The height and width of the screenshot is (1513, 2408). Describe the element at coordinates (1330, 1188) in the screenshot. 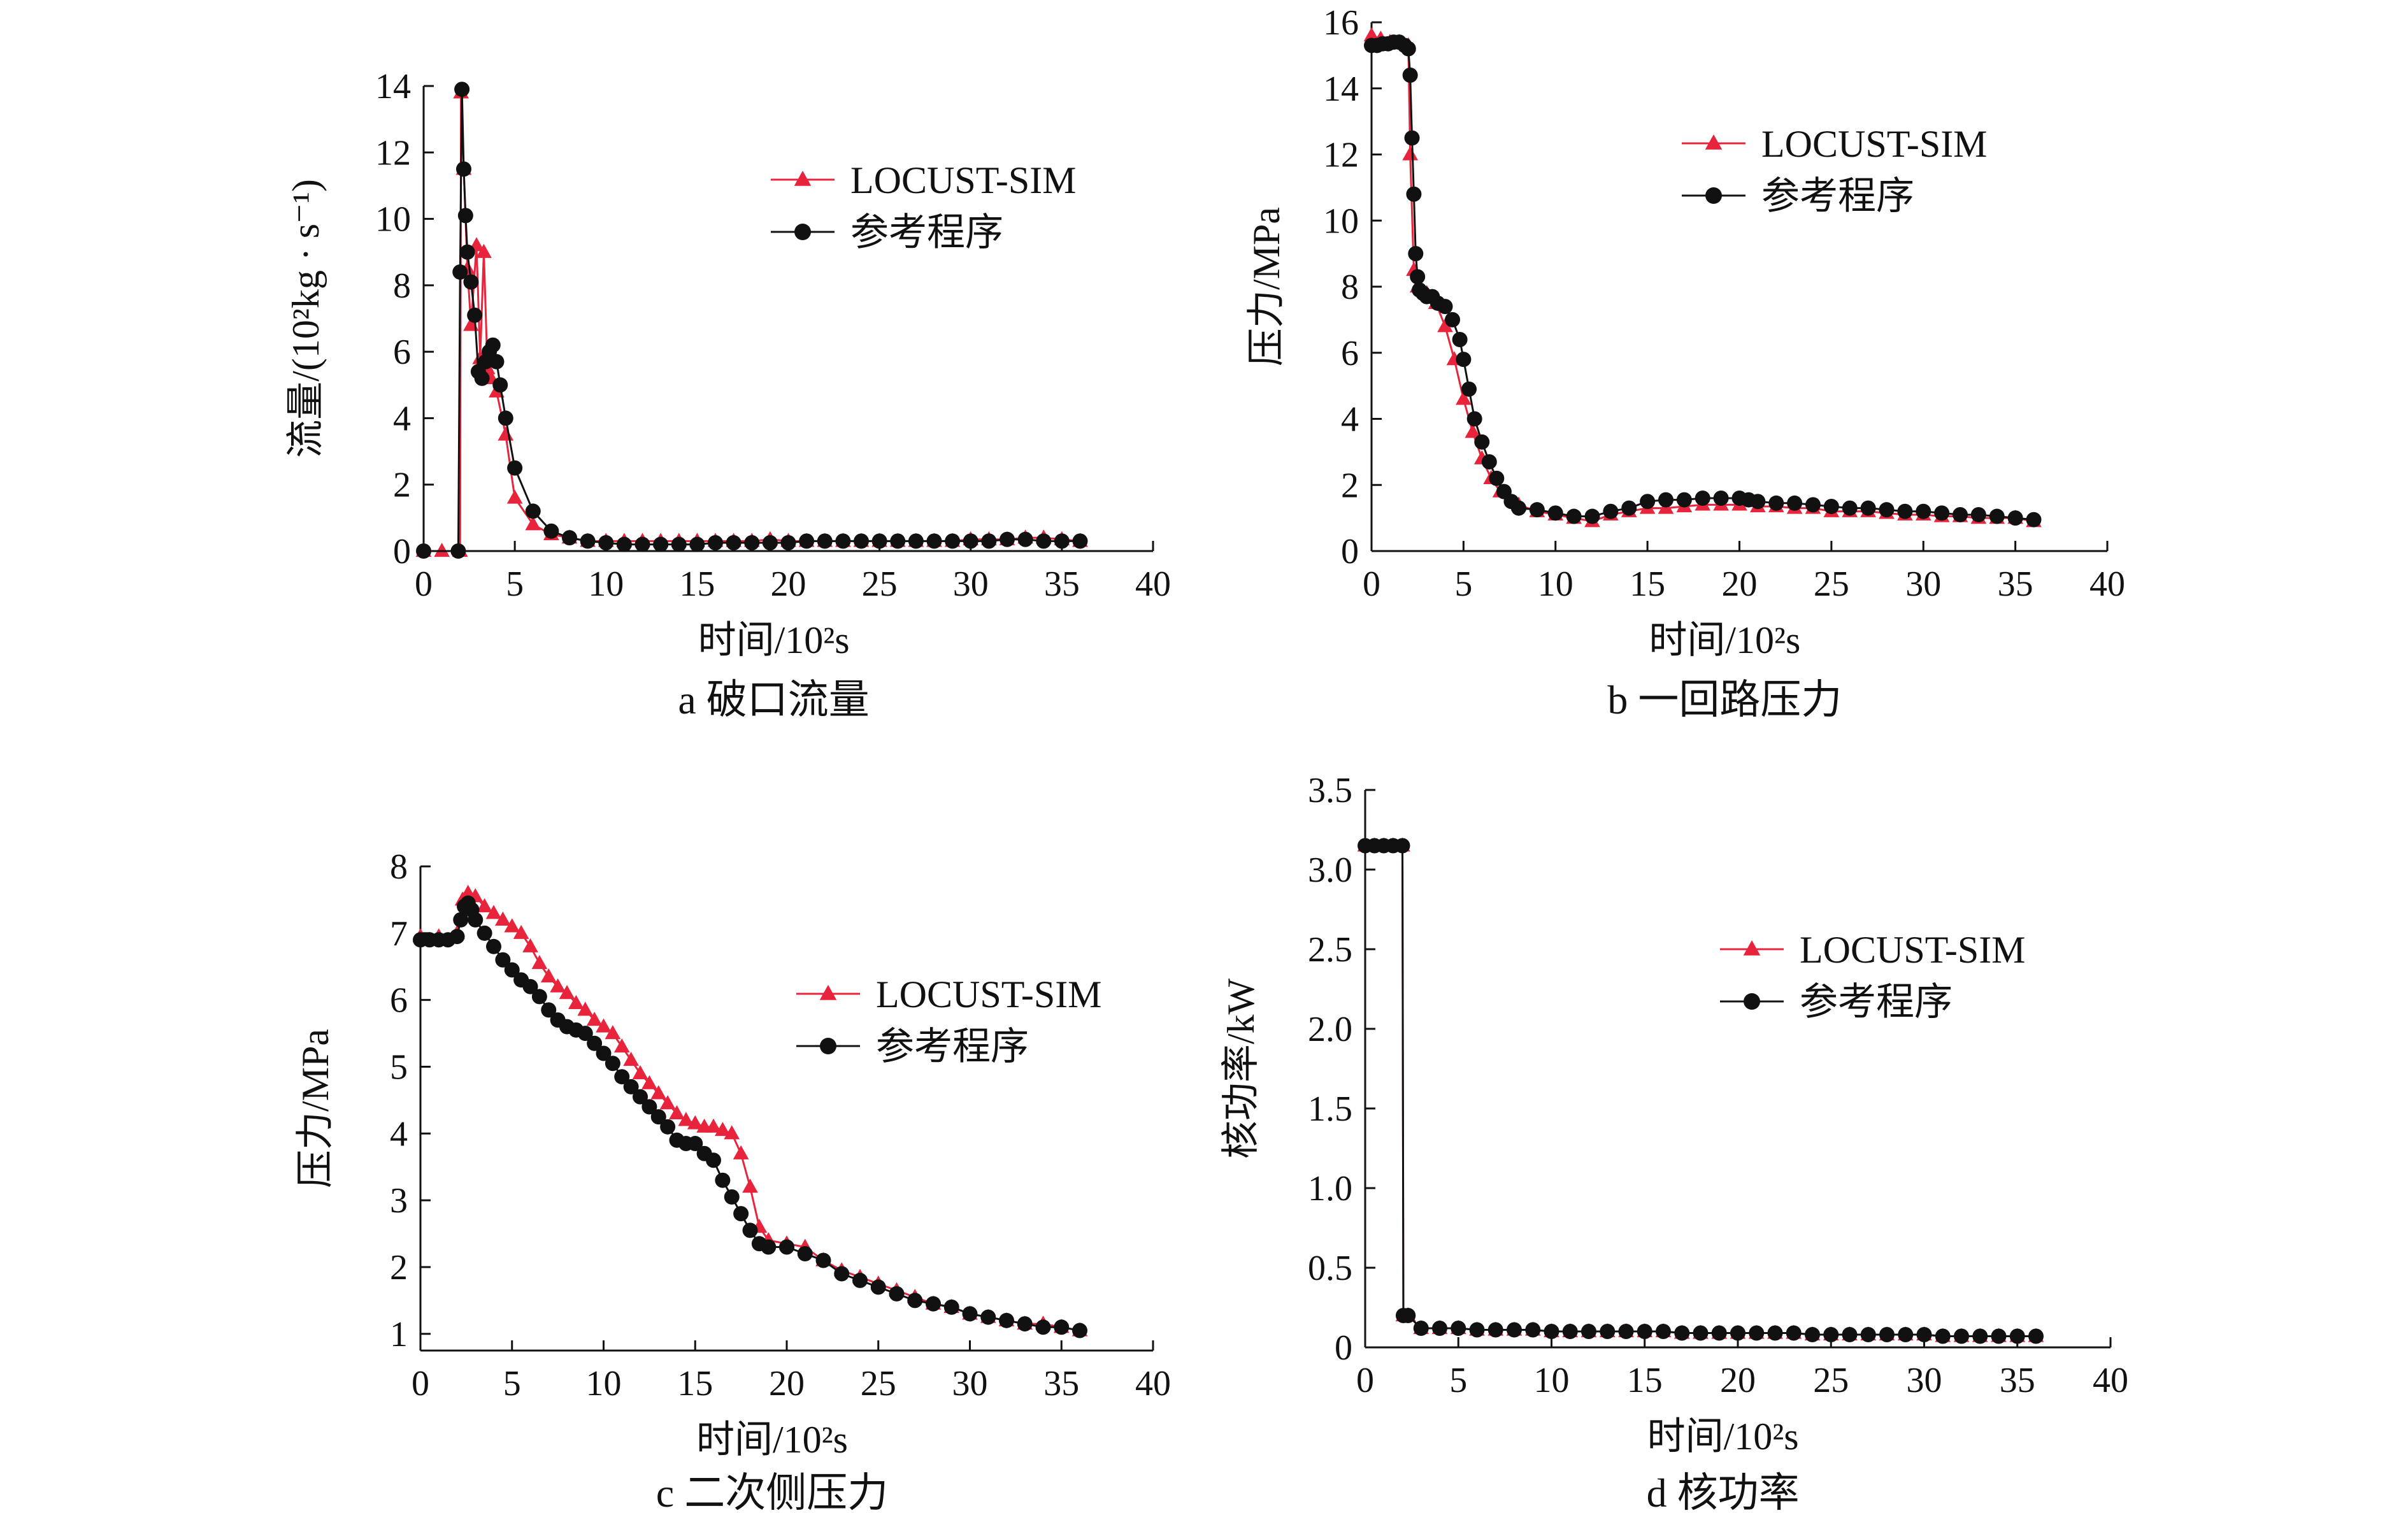

I see `y-tick-label: 1.0` at that location.